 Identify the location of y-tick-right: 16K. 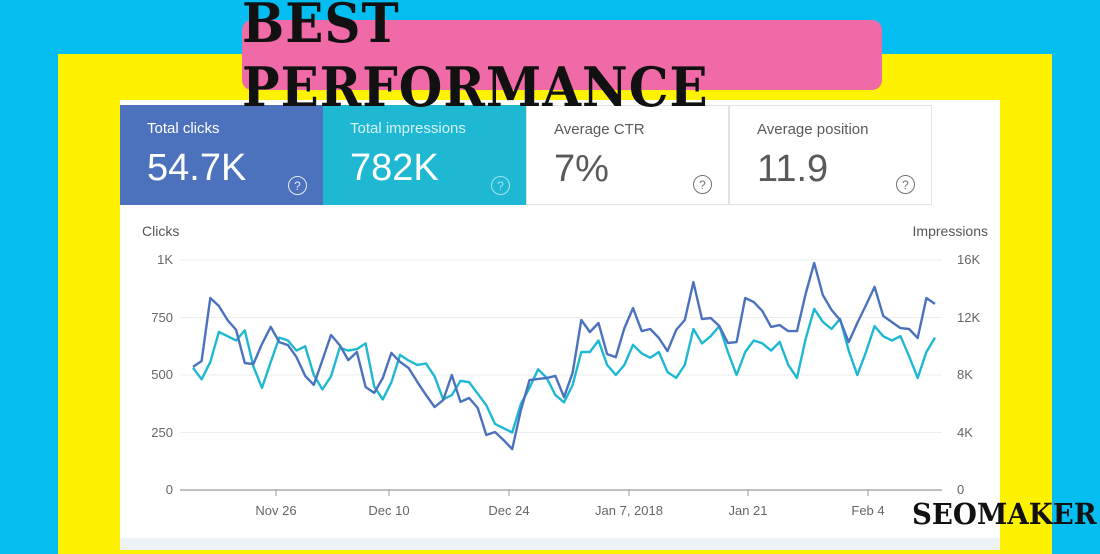
(969, 259).